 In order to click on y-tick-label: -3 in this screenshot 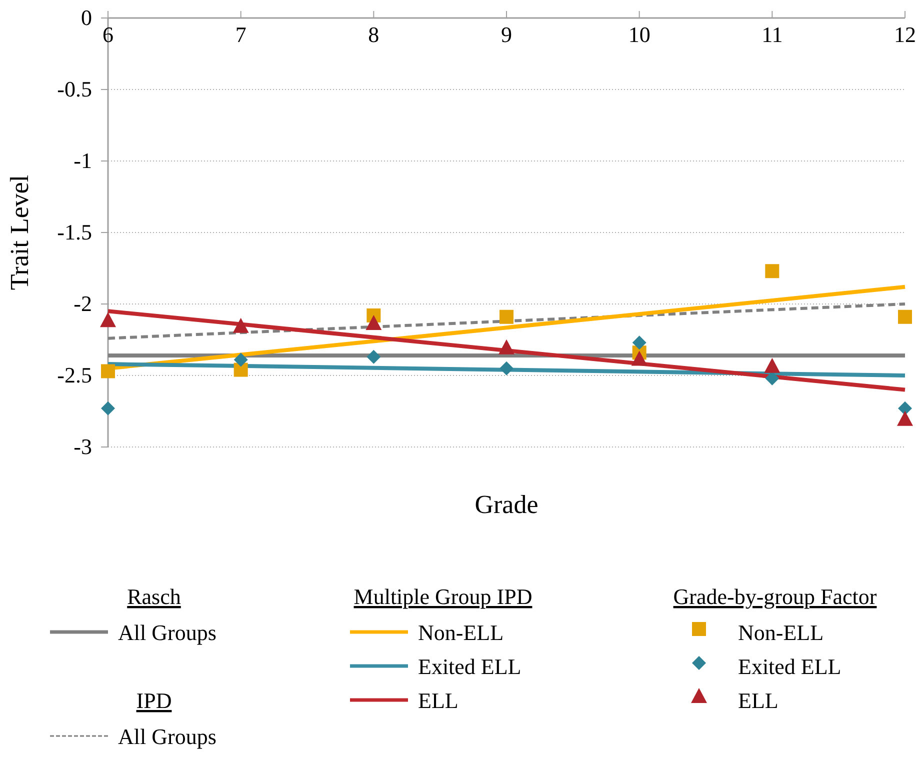, I will do `click(83, 446)`.